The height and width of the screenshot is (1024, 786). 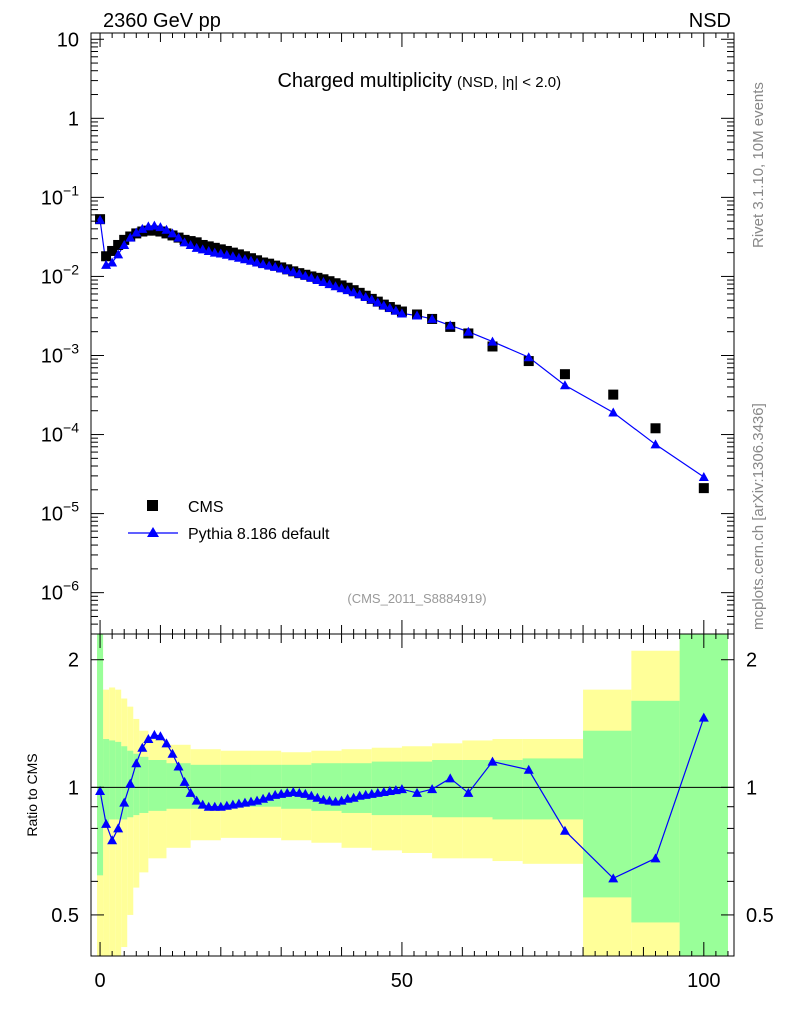 I want to click on x-tick-label: 0, so click(x=99, y=981).